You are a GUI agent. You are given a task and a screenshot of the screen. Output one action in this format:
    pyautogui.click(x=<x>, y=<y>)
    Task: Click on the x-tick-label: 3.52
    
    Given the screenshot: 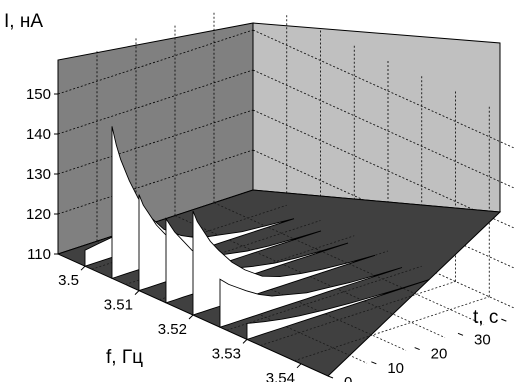 What is the action you would take?
    pyautogui.click(x=172, y=329)
    